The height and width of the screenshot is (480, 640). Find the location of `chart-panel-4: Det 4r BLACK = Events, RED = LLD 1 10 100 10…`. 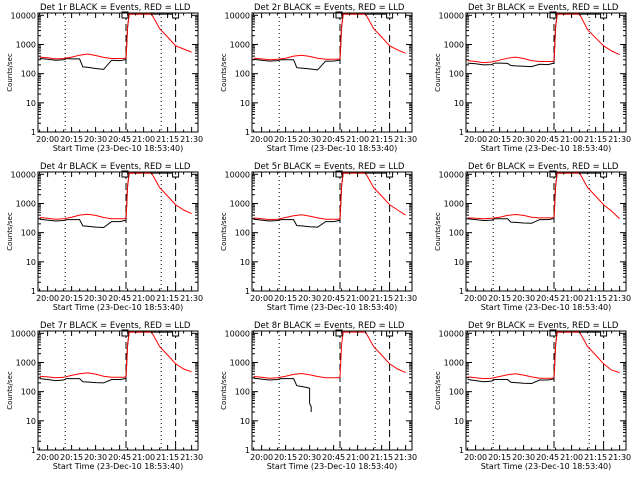

chart-panel-4: Det 4r BLACK = Events, RED = LLD 1 10 100 10… is located at coordinates (104, 237).